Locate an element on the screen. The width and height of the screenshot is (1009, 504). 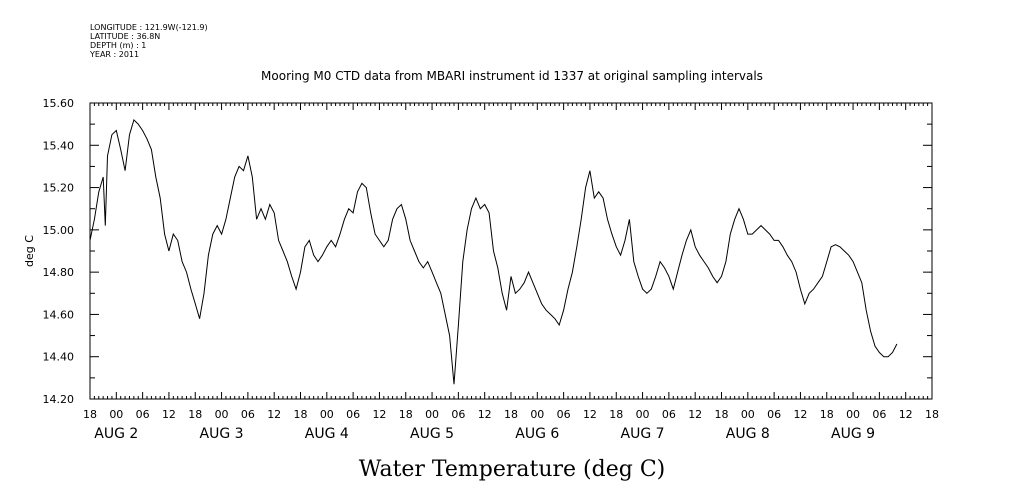
metadata-line: LATITUDE : 36.8N is located at coordinates (125, 36).